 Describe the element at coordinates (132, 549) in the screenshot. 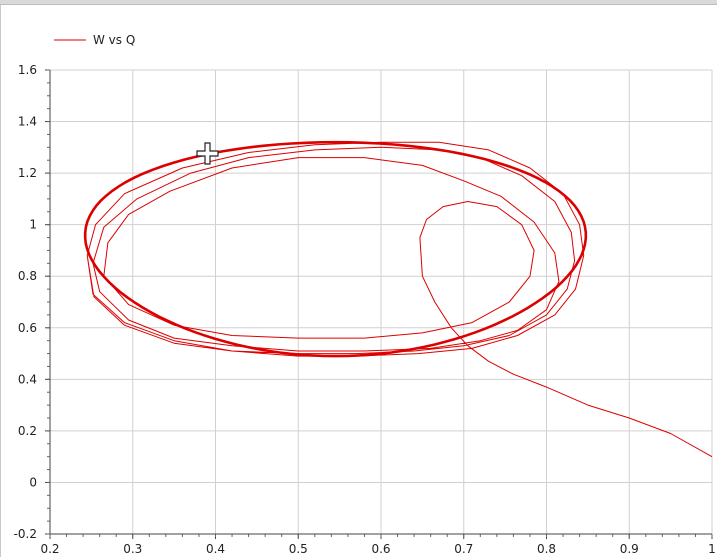

I see `x-tick-label: 0.3` at that location.